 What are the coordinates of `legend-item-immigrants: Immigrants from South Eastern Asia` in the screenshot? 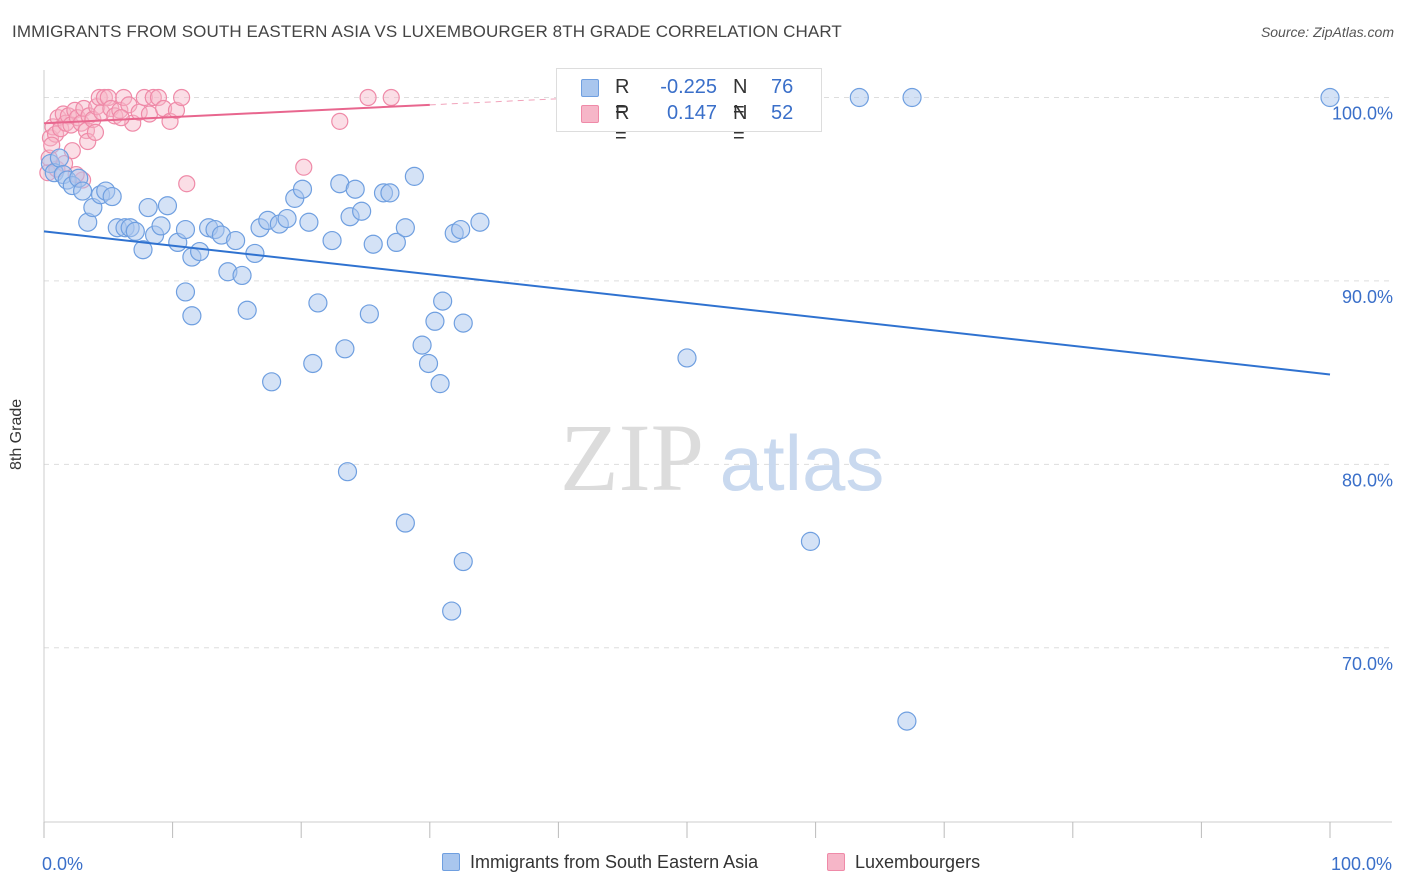 It's located at (600, 862).